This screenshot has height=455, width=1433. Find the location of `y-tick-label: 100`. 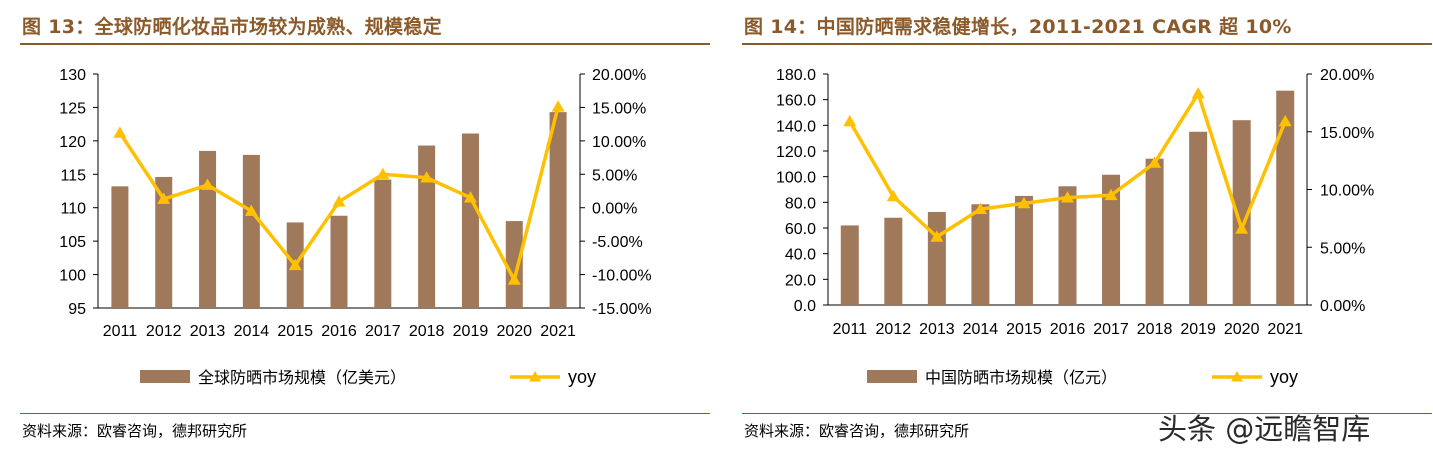

y-tick-label: 100 is located at coordinates (72, 276).